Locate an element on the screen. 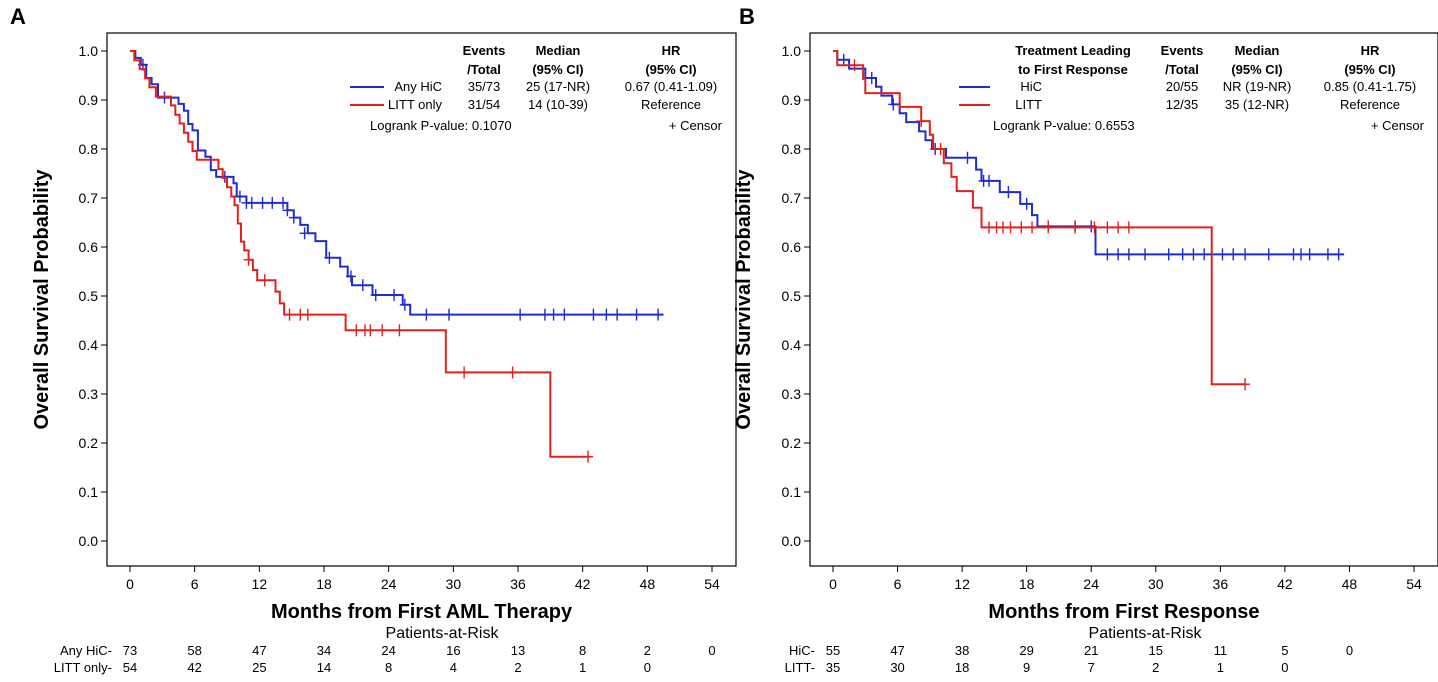  legend-header: /Total is located at coordinates (1182, 69).